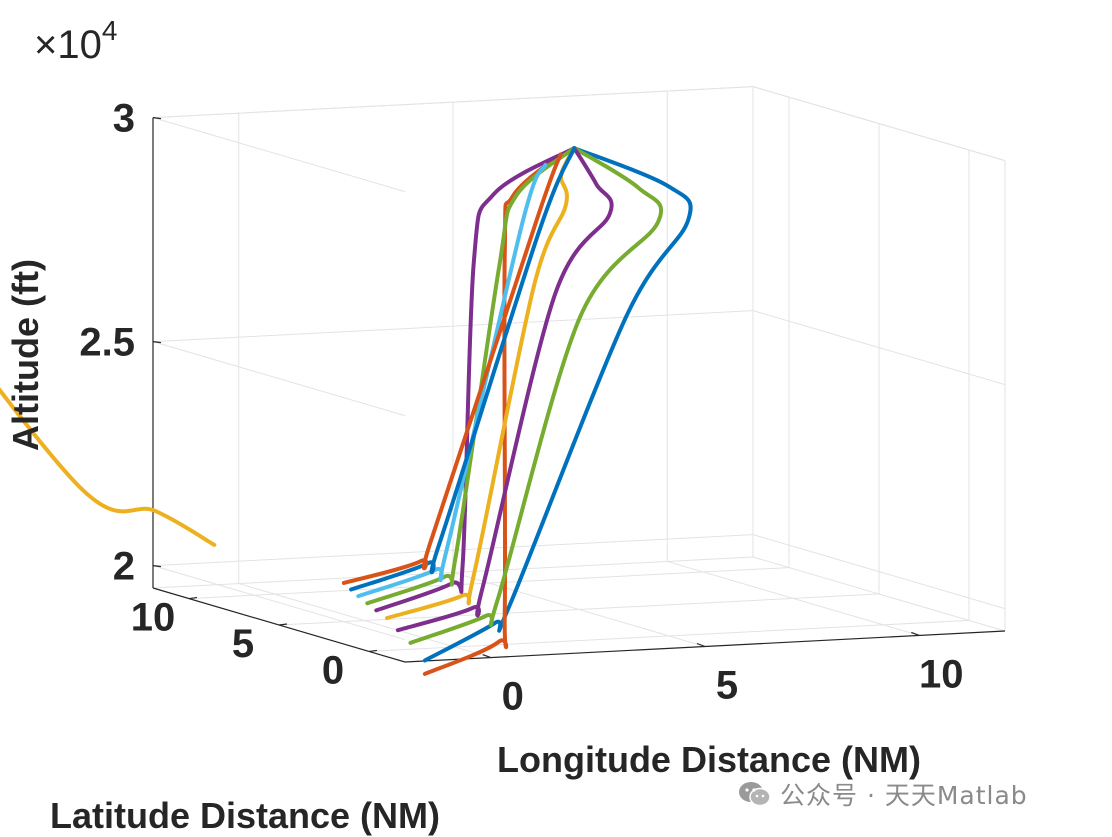  I want to click on x-tick-label: 10, so click(941, 674).